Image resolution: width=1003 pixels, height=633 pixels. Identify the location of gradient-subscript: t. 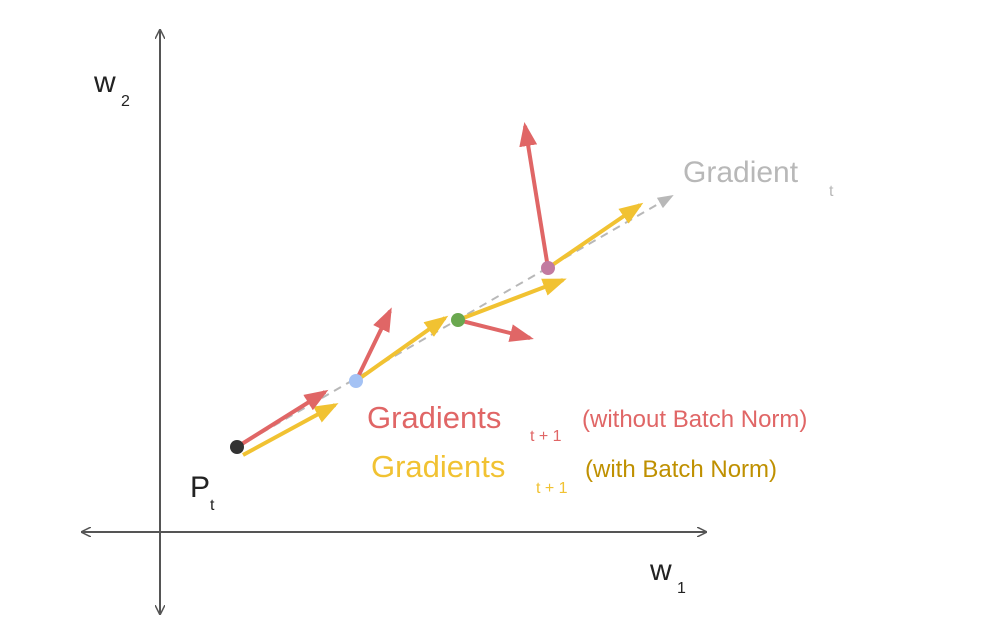
(831, 191).